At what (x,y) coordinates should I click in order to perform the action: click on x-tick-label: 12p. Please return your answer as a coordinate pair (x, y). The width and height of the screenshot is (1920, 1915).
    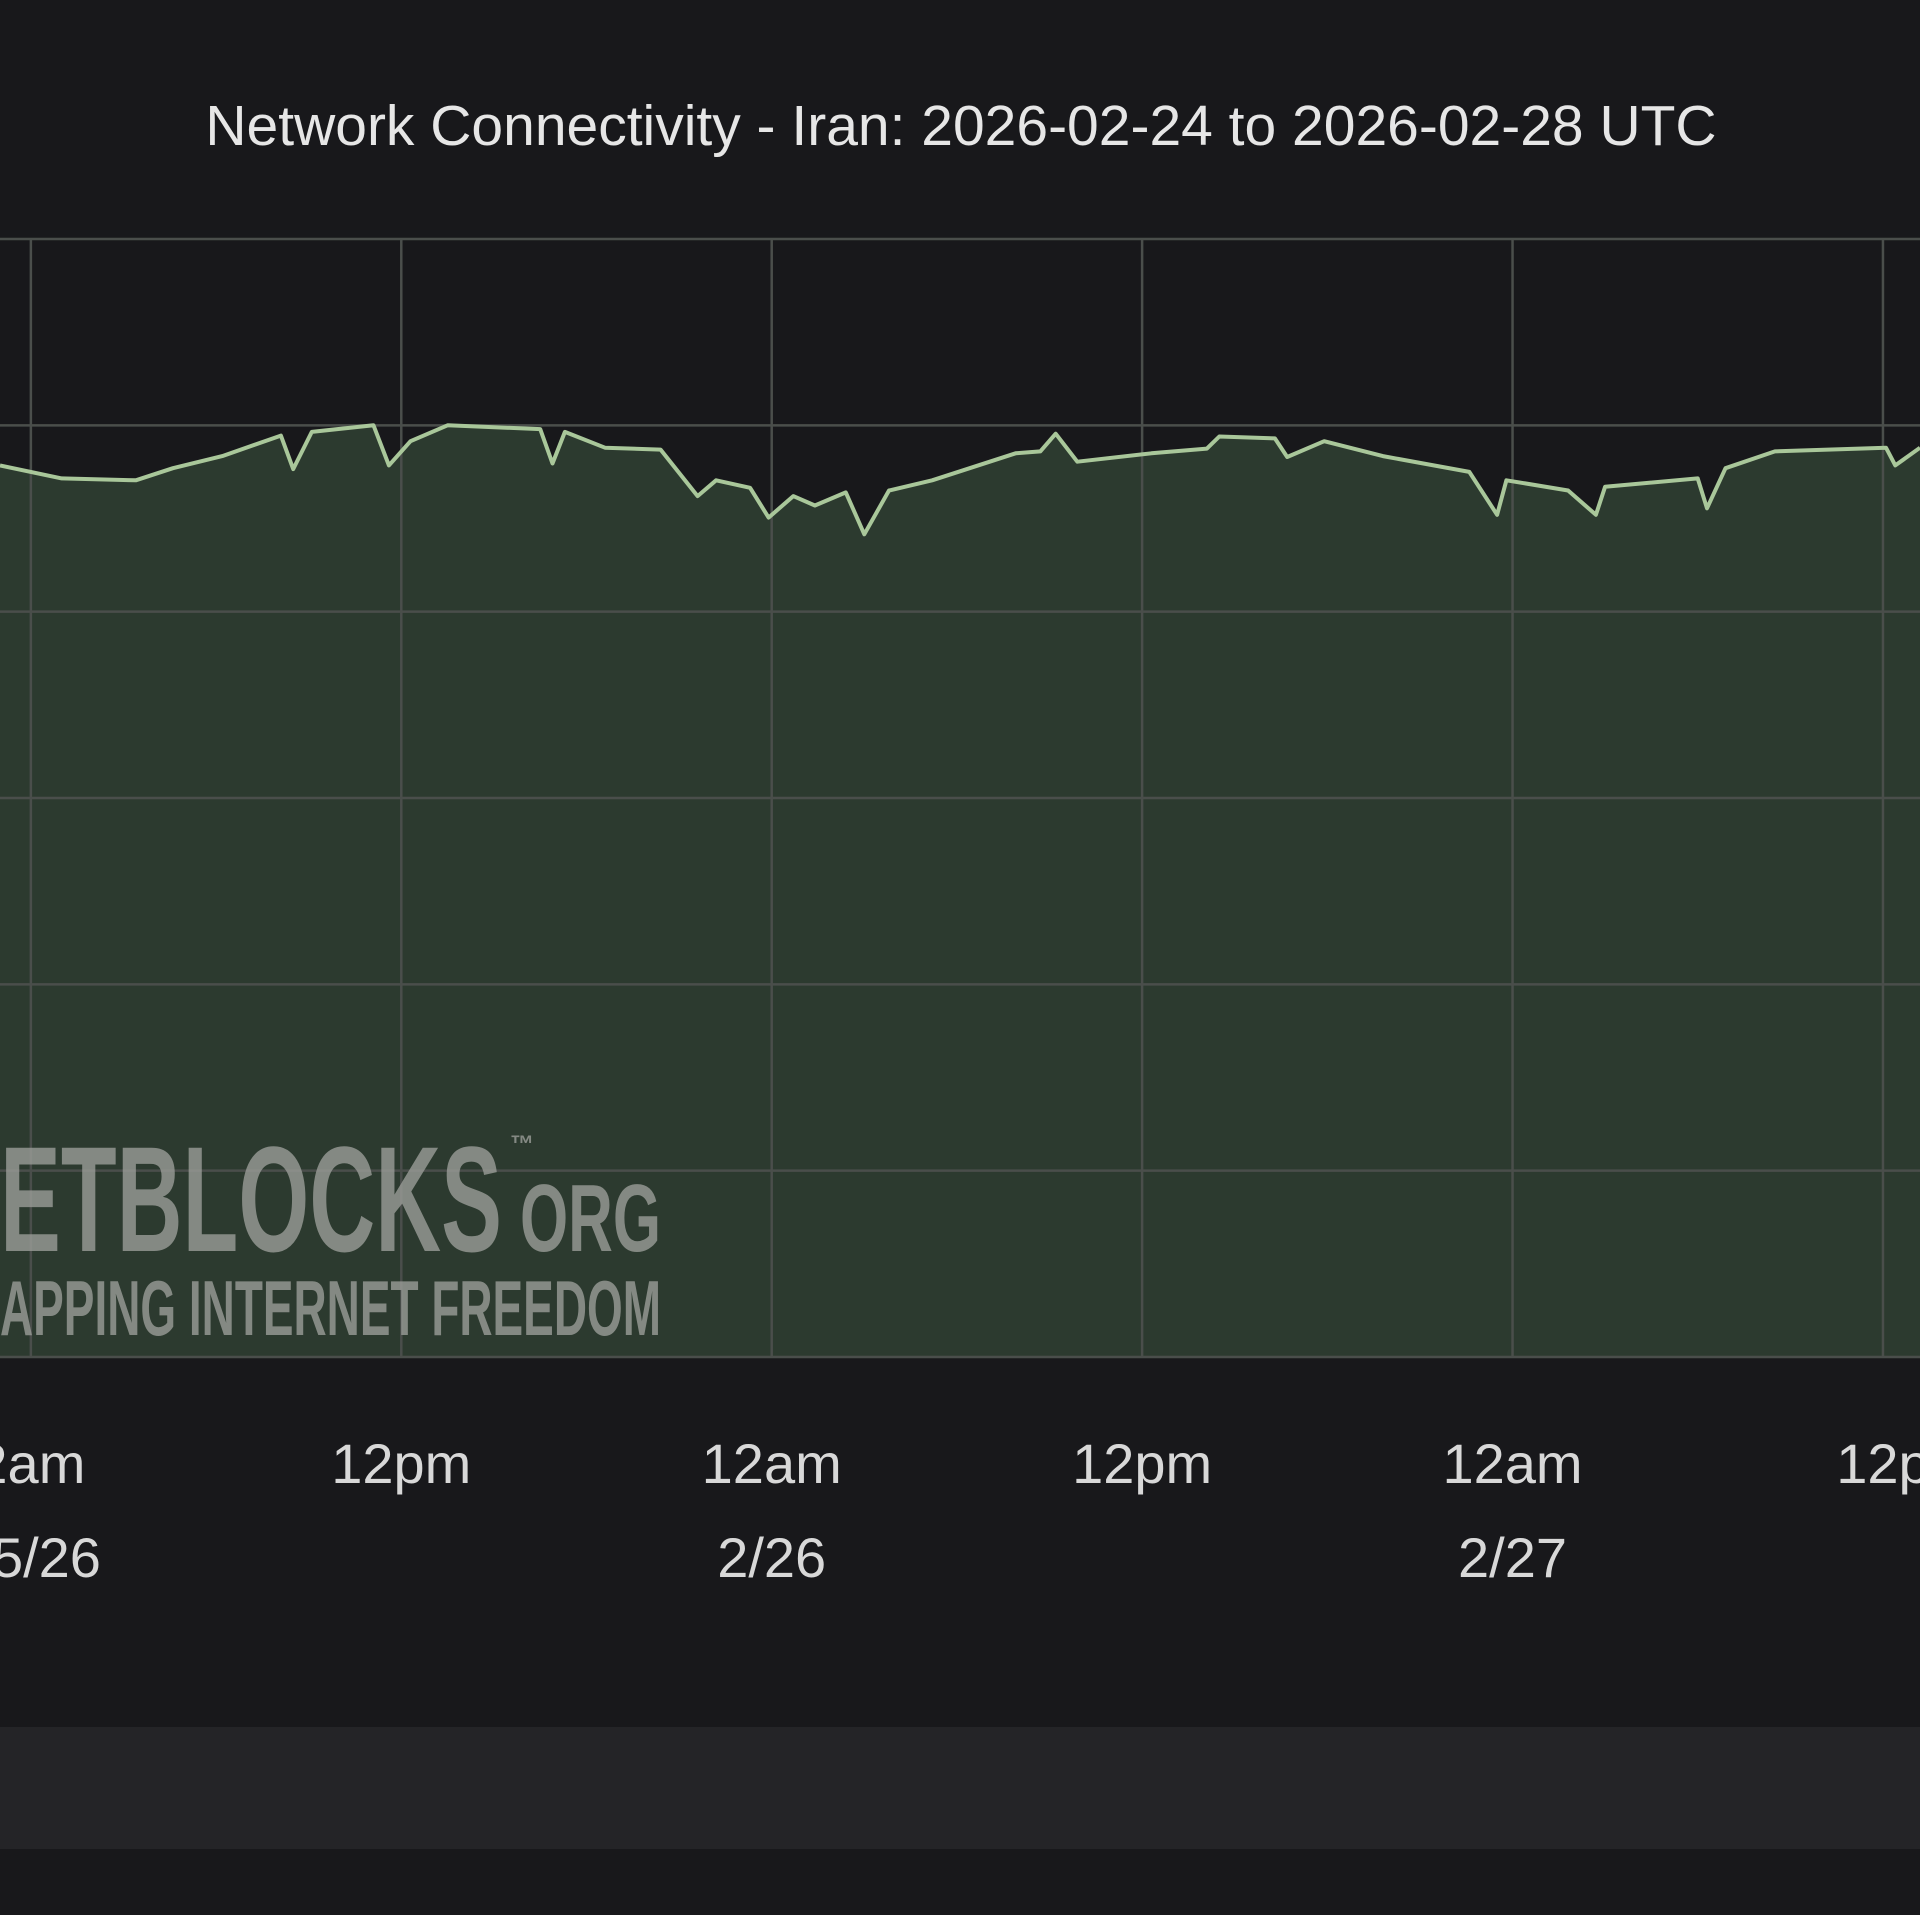
    Looking at the image, I should click on (1878, 1463).